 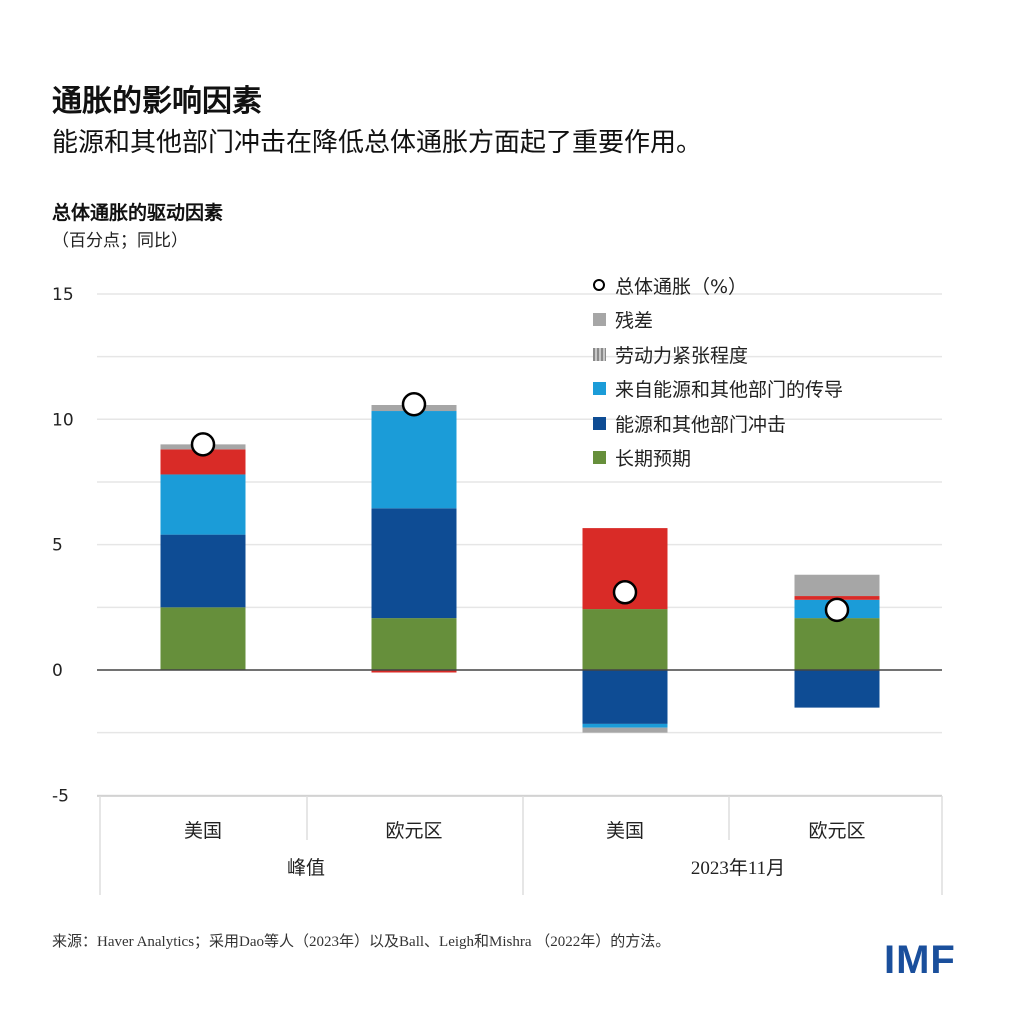 I want to click on legend-item: 总体通胀（%）, so click(x=718, y=285).